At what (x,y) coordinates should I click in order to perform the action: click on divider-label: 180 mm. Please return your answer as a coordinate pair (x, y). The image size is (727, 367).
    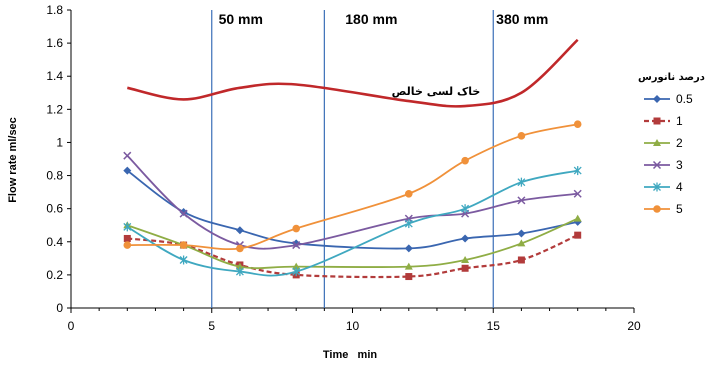
    Looking at the image, I should click on (371, 19).